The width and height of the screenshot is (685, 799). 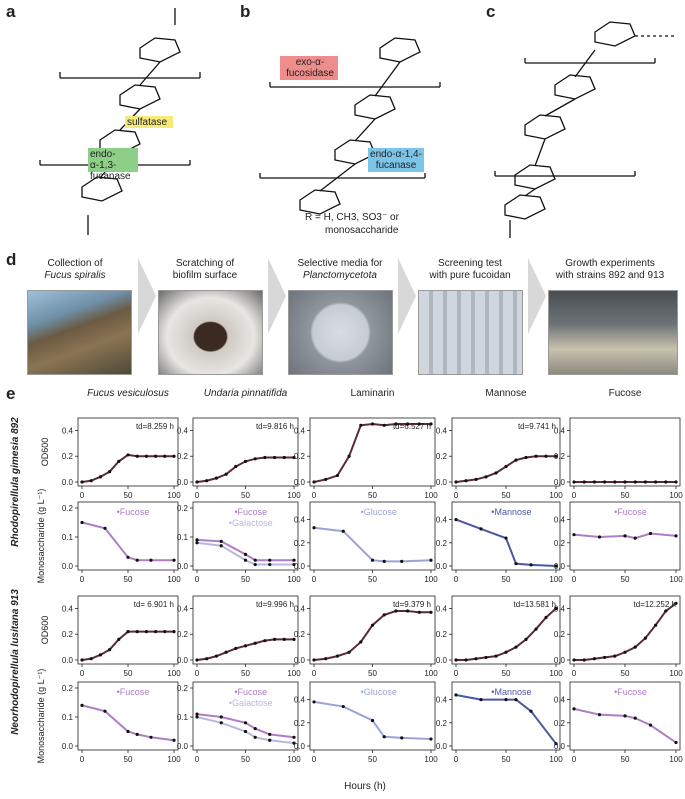 What do you see at coordinates (79, 332) in the screenshot?
I see `fucus-collection-photo` at bounding box center [79, 332].